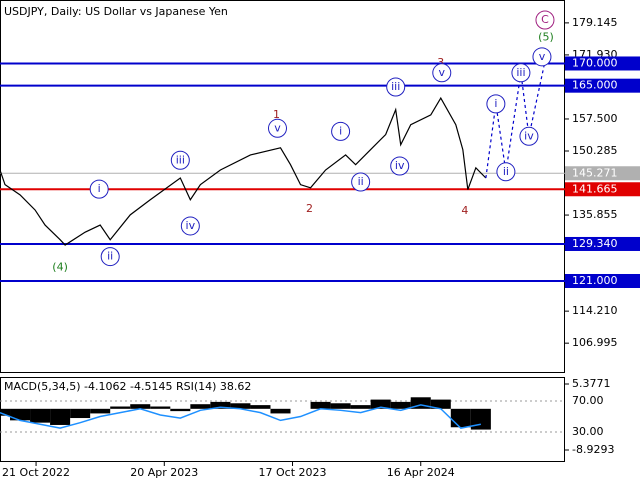  What do you see at coordinates (516, 117) in the screenshot?
I see `forecast-line` at bounding box center [516, 117].